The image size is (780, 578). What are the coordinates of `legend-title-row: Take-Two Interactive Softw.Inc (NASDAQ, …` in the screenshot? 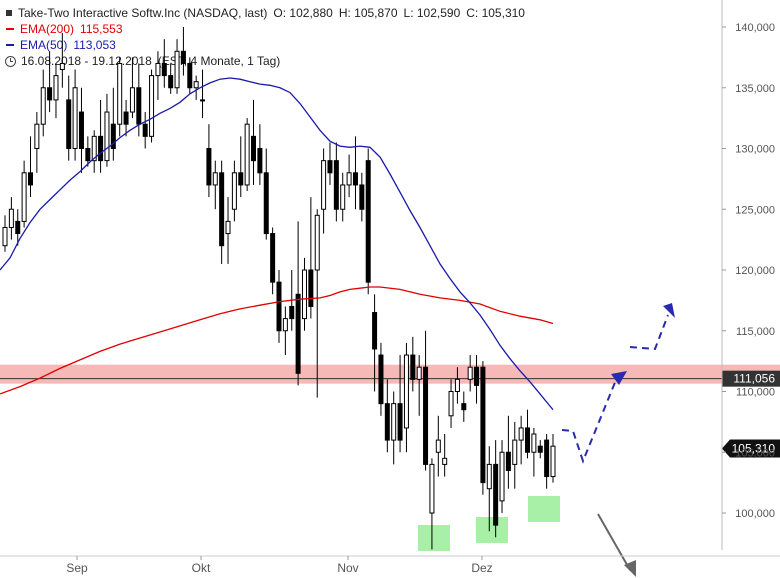 It's located at (264, 13).